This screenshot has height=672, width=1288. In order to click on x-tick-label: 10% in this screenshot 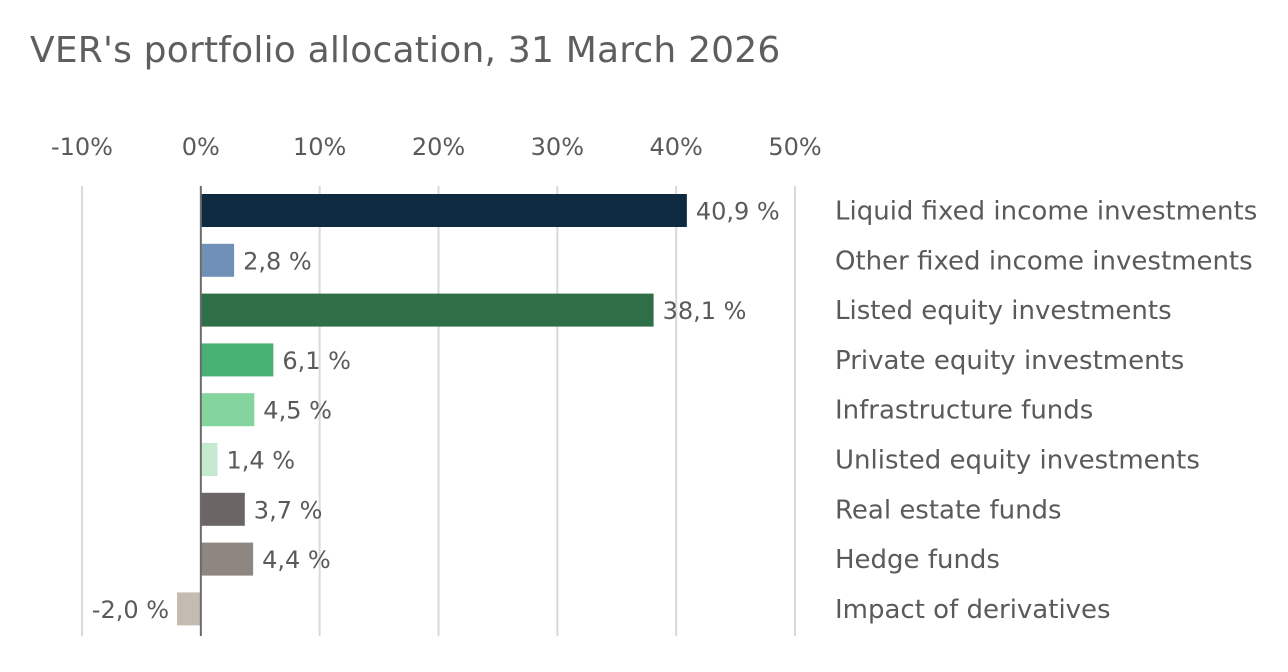, I will do `click(319, 147)`.